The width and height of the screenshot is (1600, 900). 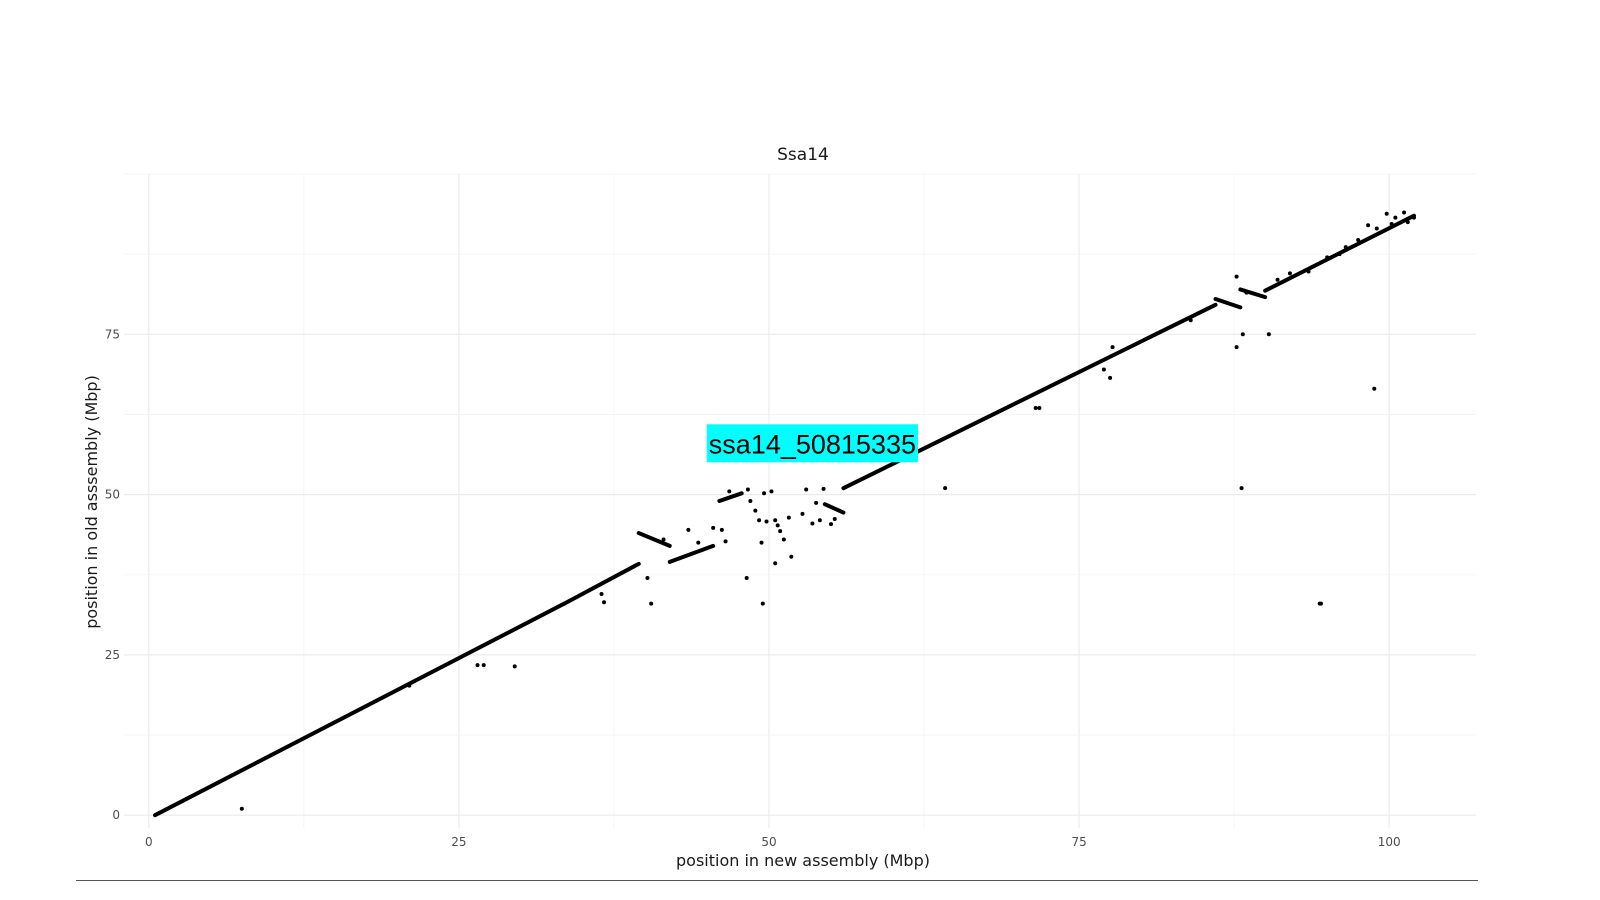 What do you see at coordinates (458, 842) in the screenshot?
I see `x-tick-label: 25` at bounding box center [458, 842].